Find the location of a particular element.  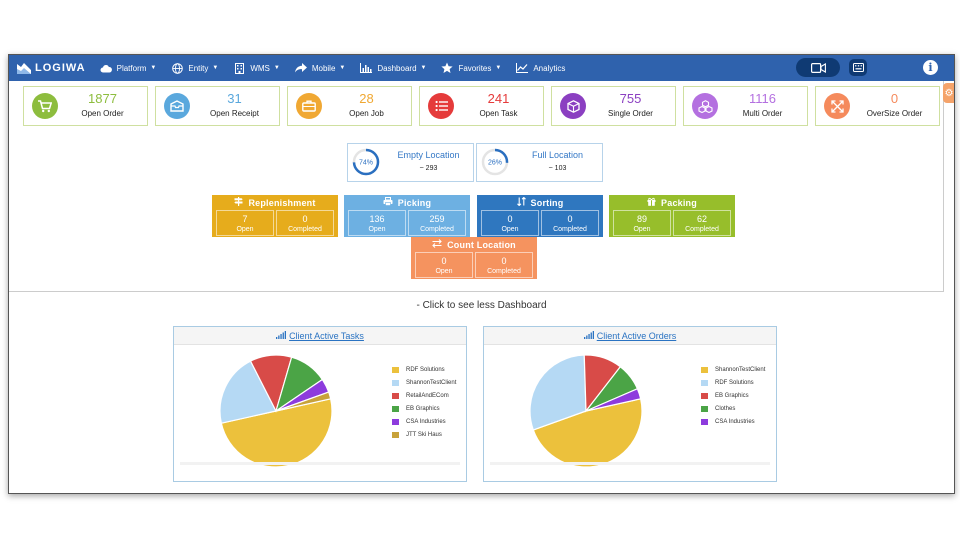

nav-favorites-label: Favorites is located at coordinates (475, 68).